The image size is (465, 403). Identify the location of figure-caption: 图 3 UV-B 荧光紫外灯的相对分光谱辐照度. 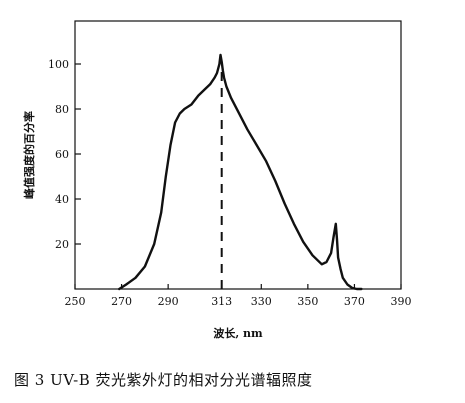
(163, 380).